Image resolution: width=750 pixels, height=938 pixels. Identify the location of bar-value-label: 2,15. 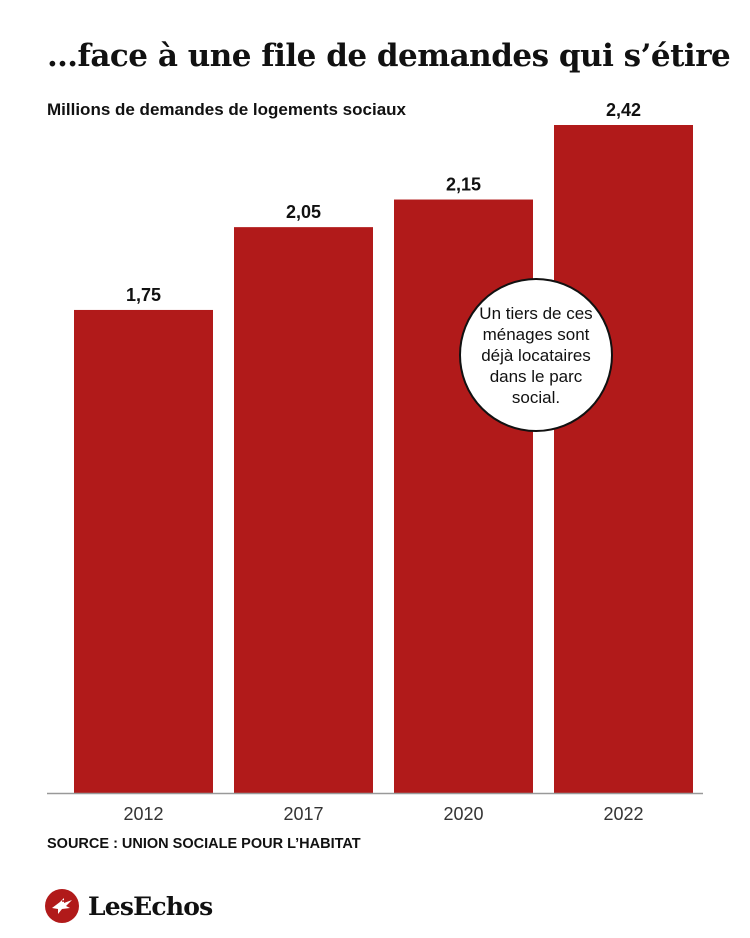
(463, 185).